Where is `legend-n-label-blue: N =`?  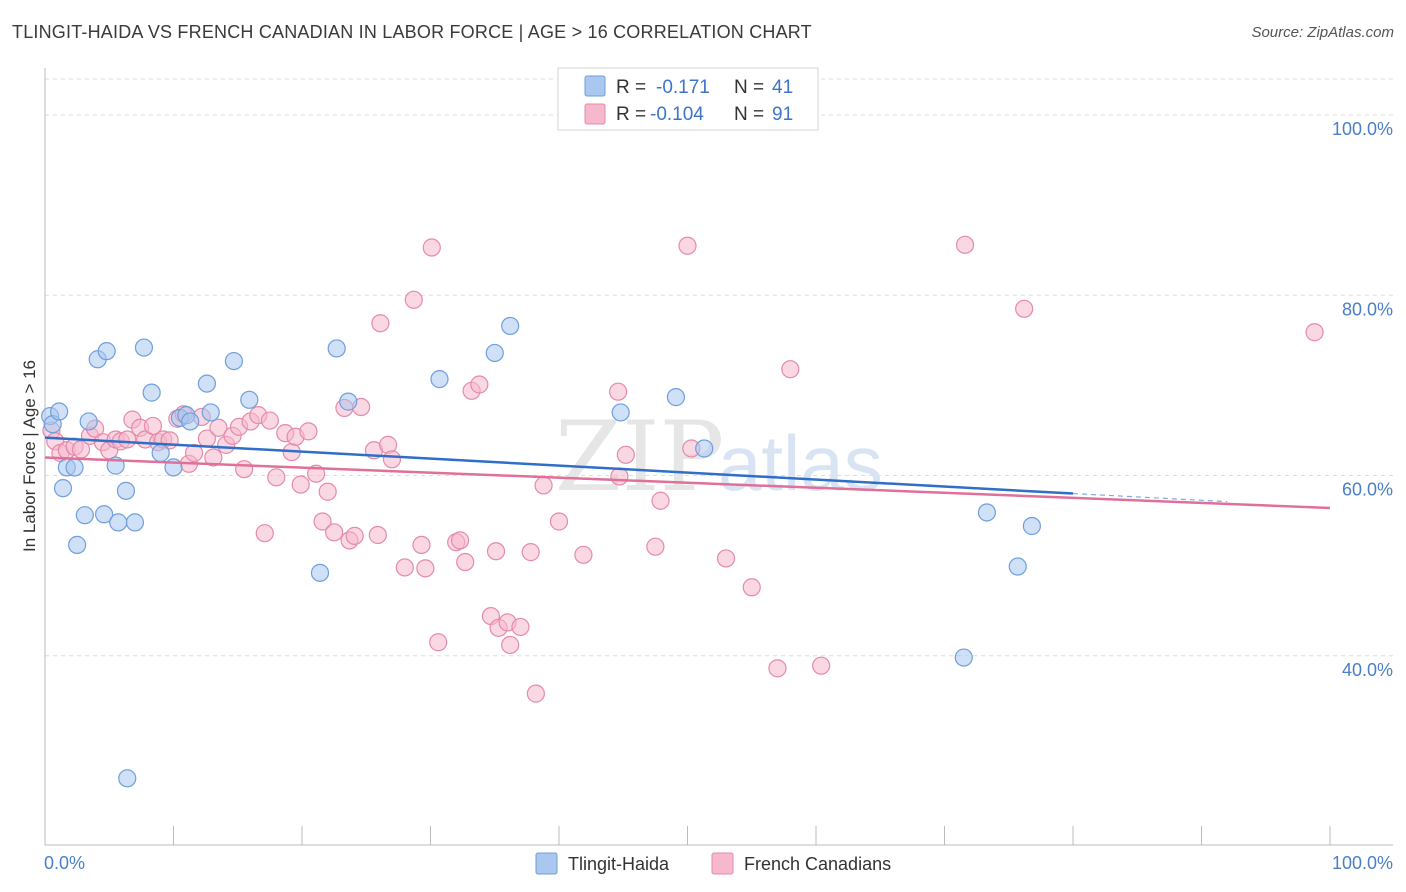
legend-n-label-blue: N = is located at coordinates (749, 87).